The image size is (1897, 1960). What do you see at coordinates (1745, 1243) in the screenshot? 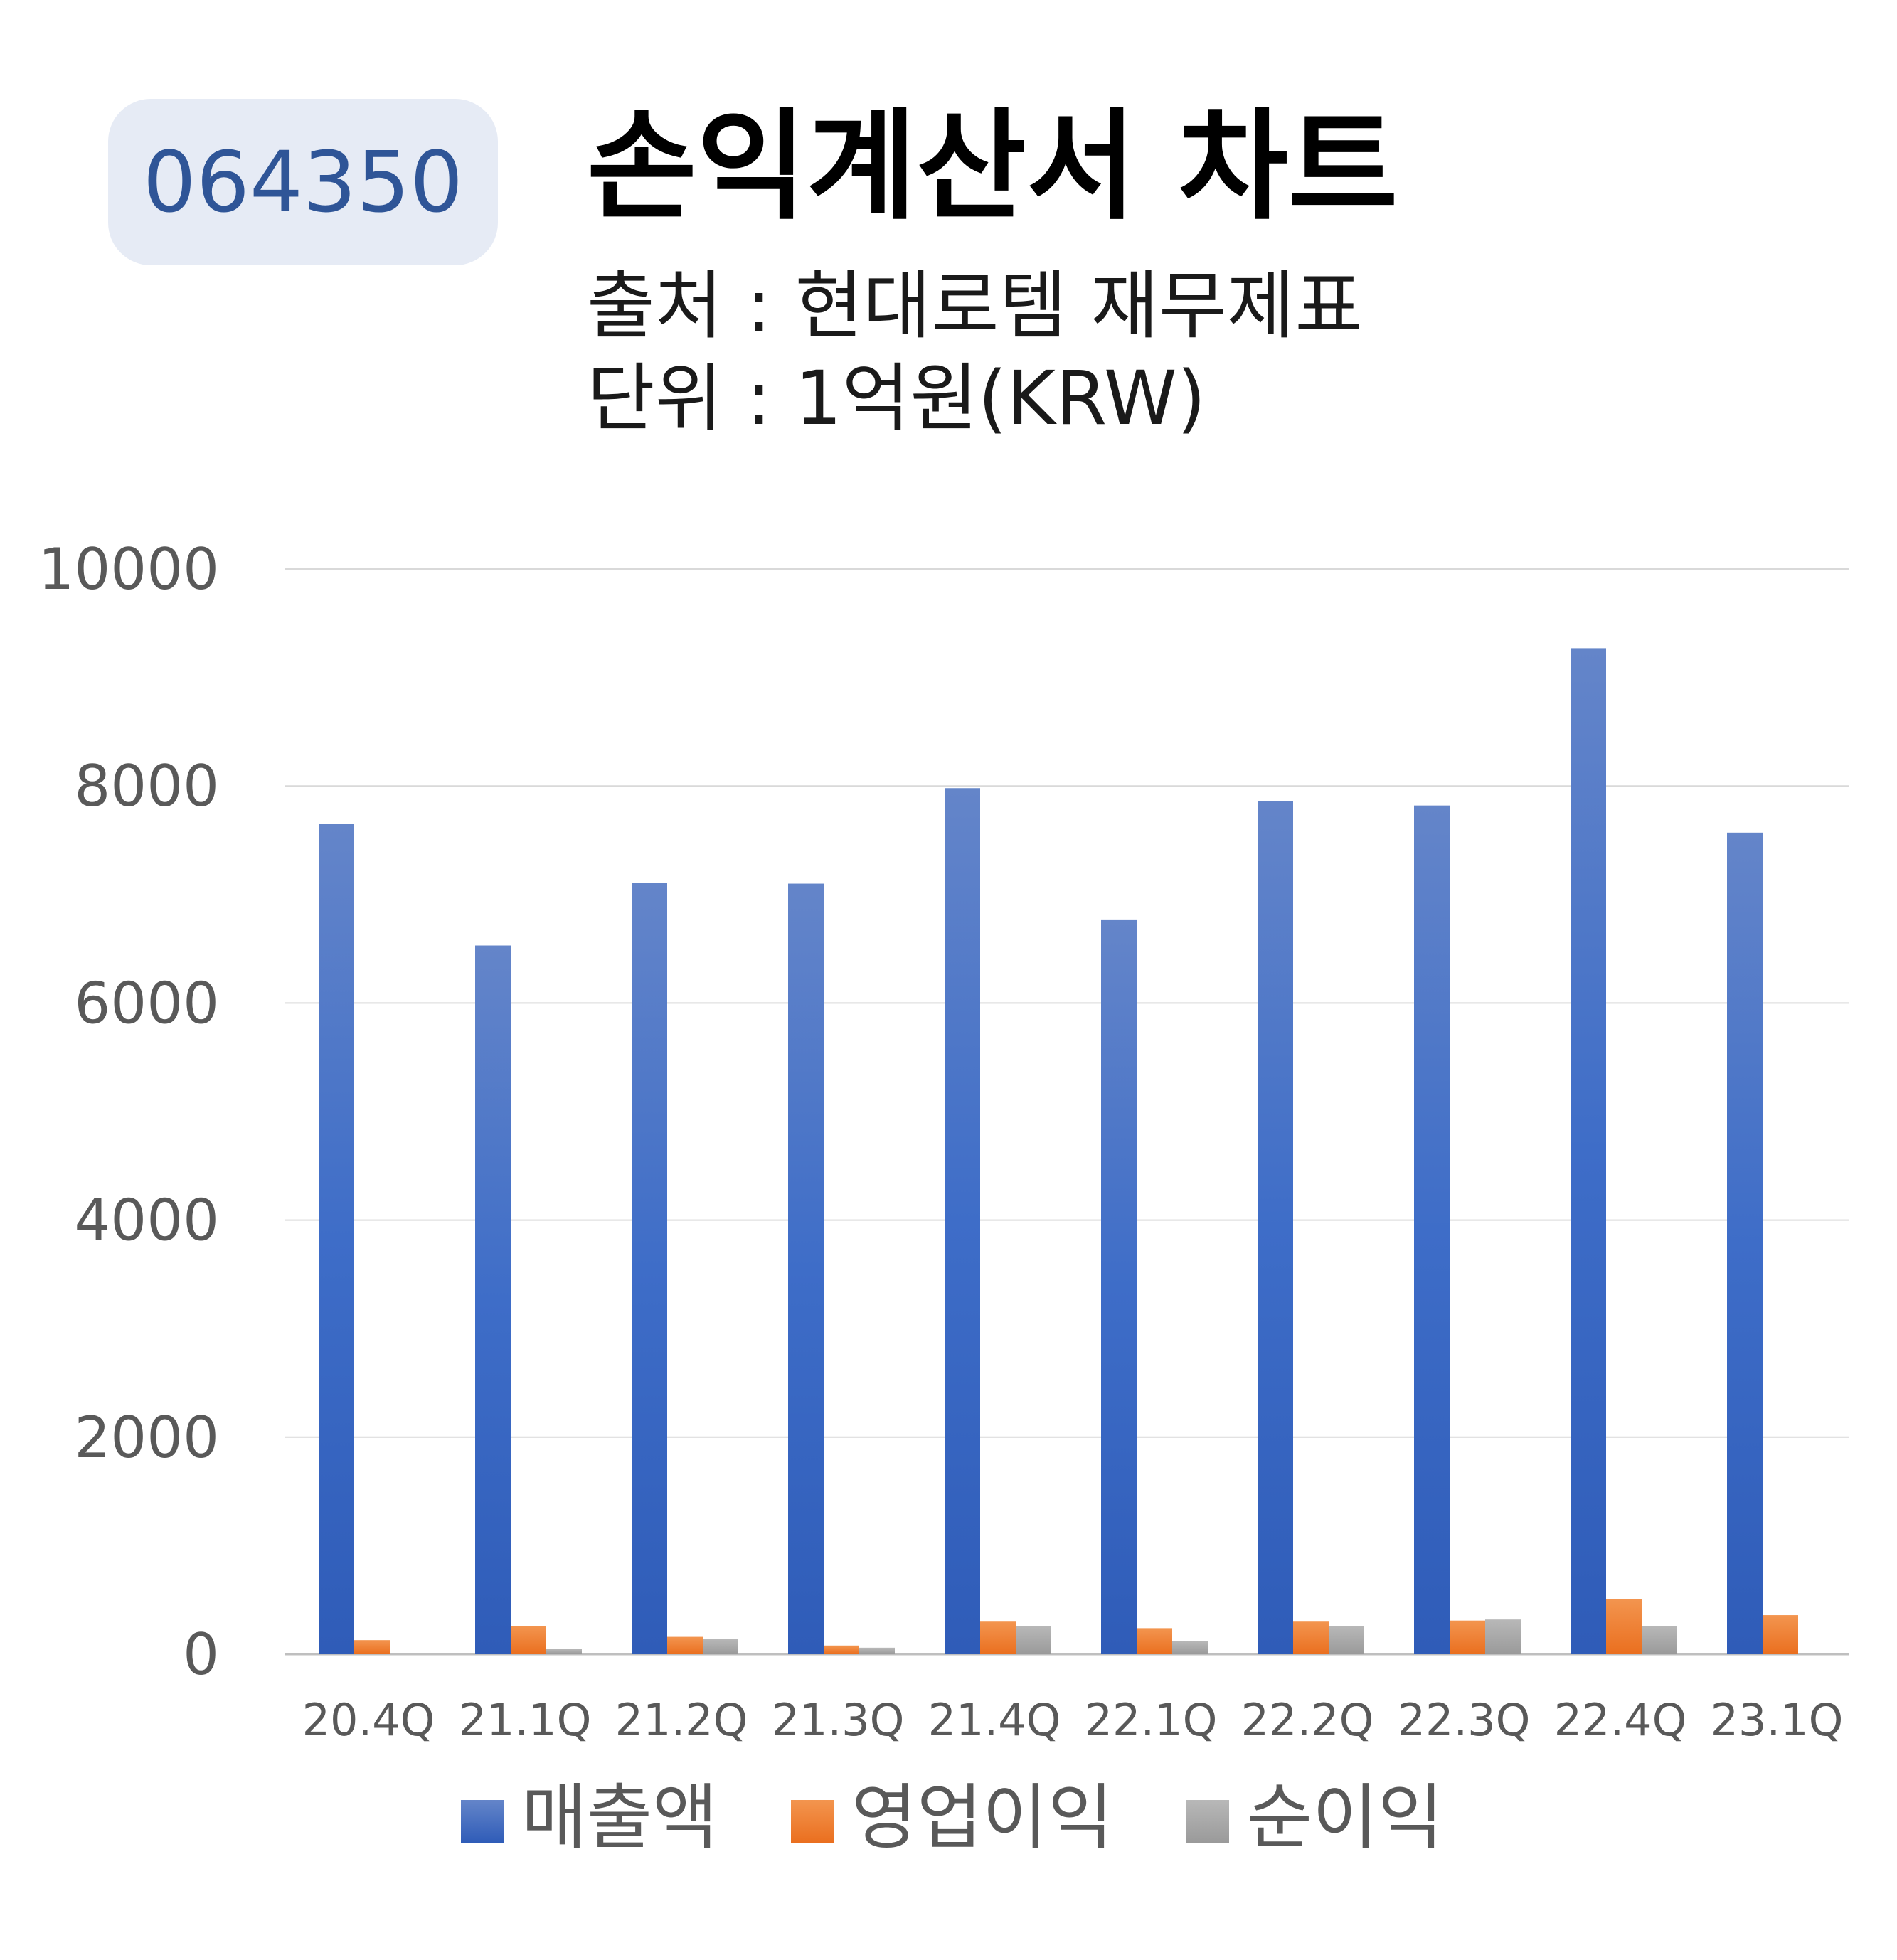
I see `bar-매출액-23.1Q` at bounding box center [1745, 1243].